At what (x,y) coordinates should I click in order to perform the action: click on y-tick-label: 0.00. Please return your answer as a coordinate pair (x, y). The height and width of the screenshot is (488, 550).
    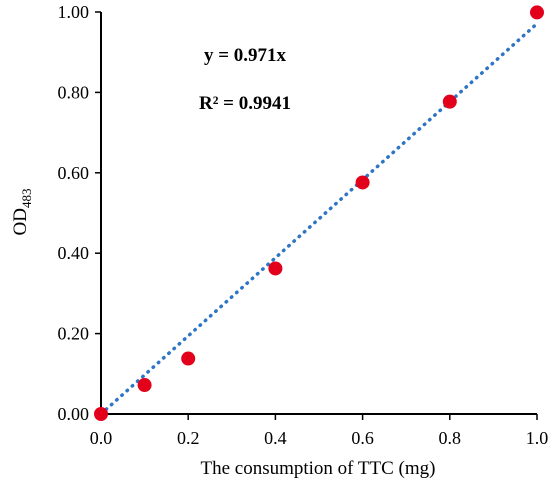
    Looking at the image, I should click on (74, 414).